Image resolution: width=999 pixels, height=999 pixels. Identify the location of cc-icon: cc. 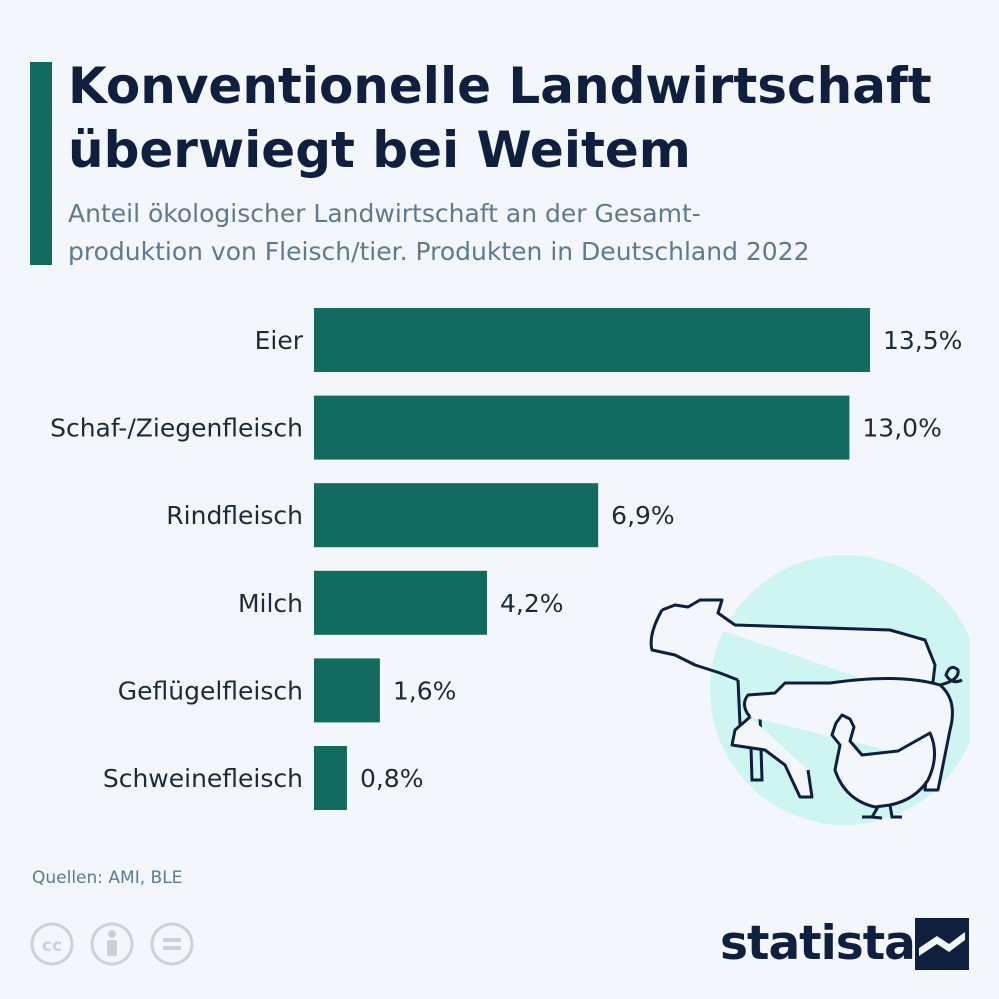
(52, 944).